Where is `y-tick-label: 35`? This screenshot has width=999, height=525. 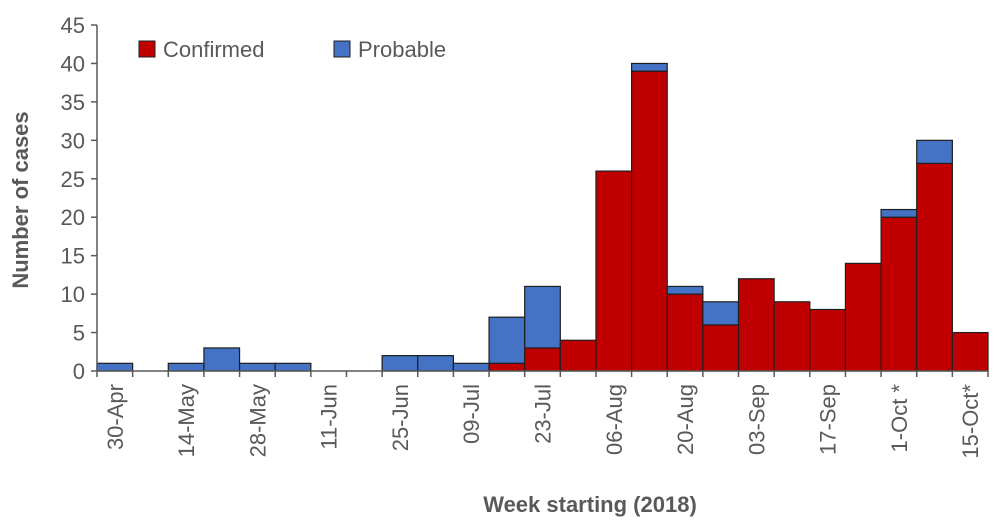
y-tick-label: 35 is located at coordinates (73, 102).